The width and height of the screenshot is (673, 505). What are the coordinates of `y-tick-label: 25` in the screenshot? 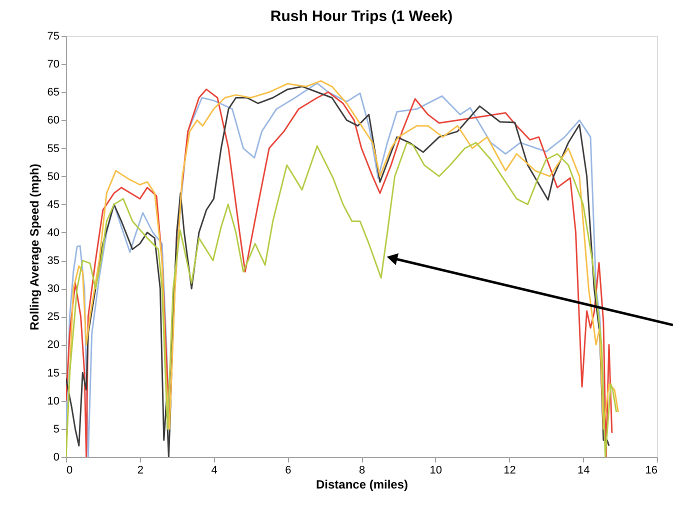 It's located at (53, 317).